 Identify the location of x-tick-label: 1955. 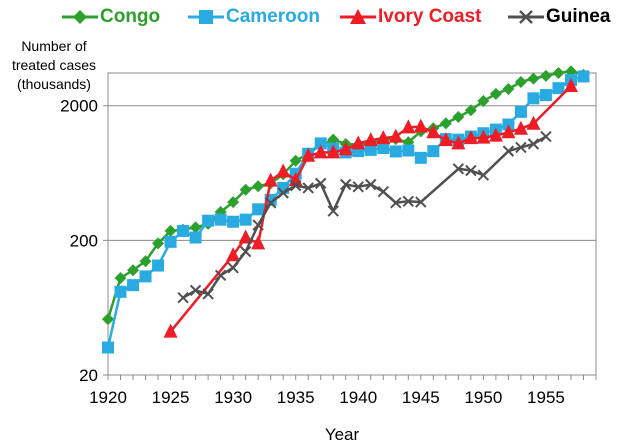
(546, 397).